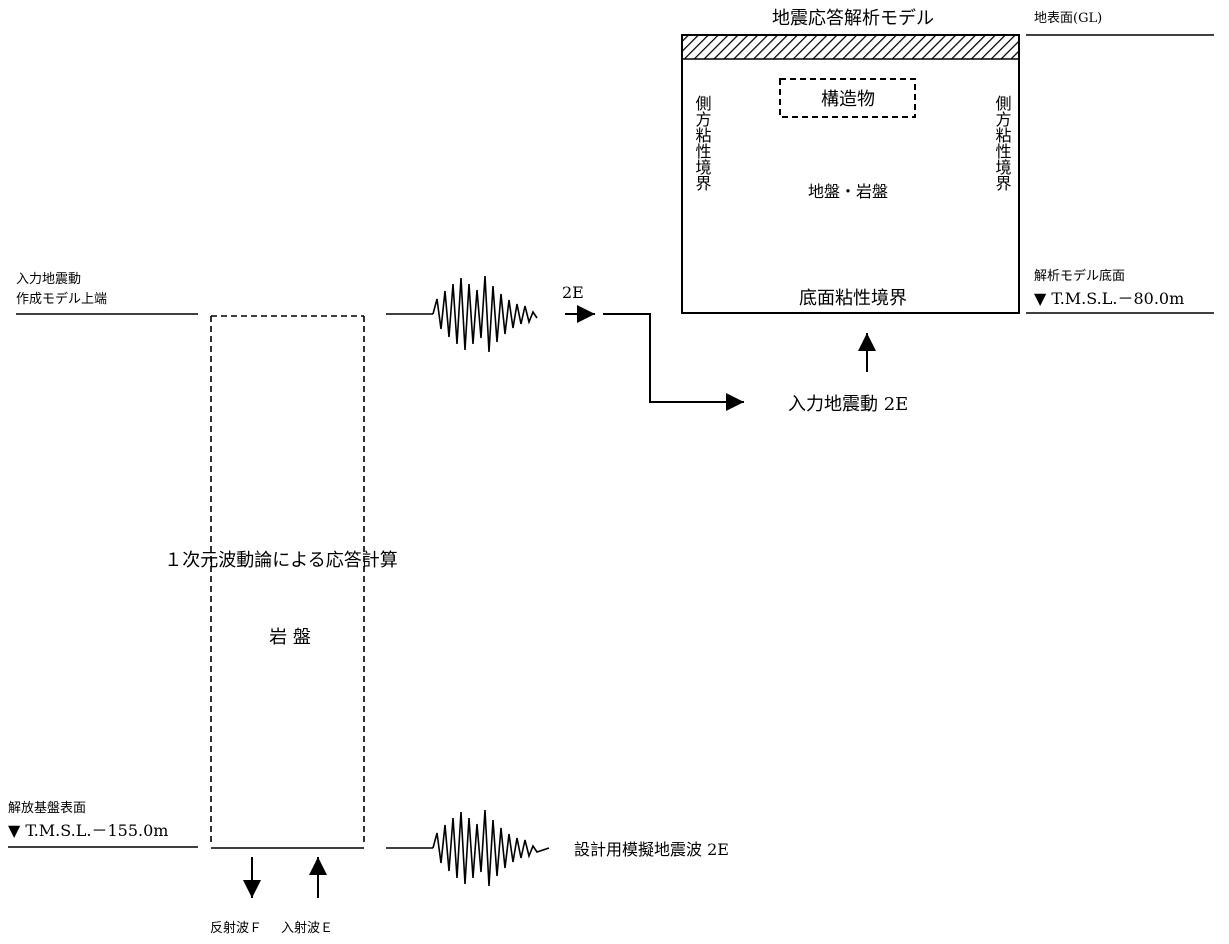 The image size is (1229, 944). I want to click on base-surface-level: ▼ T.M.S.L.－155.0m, so click(88, 830).